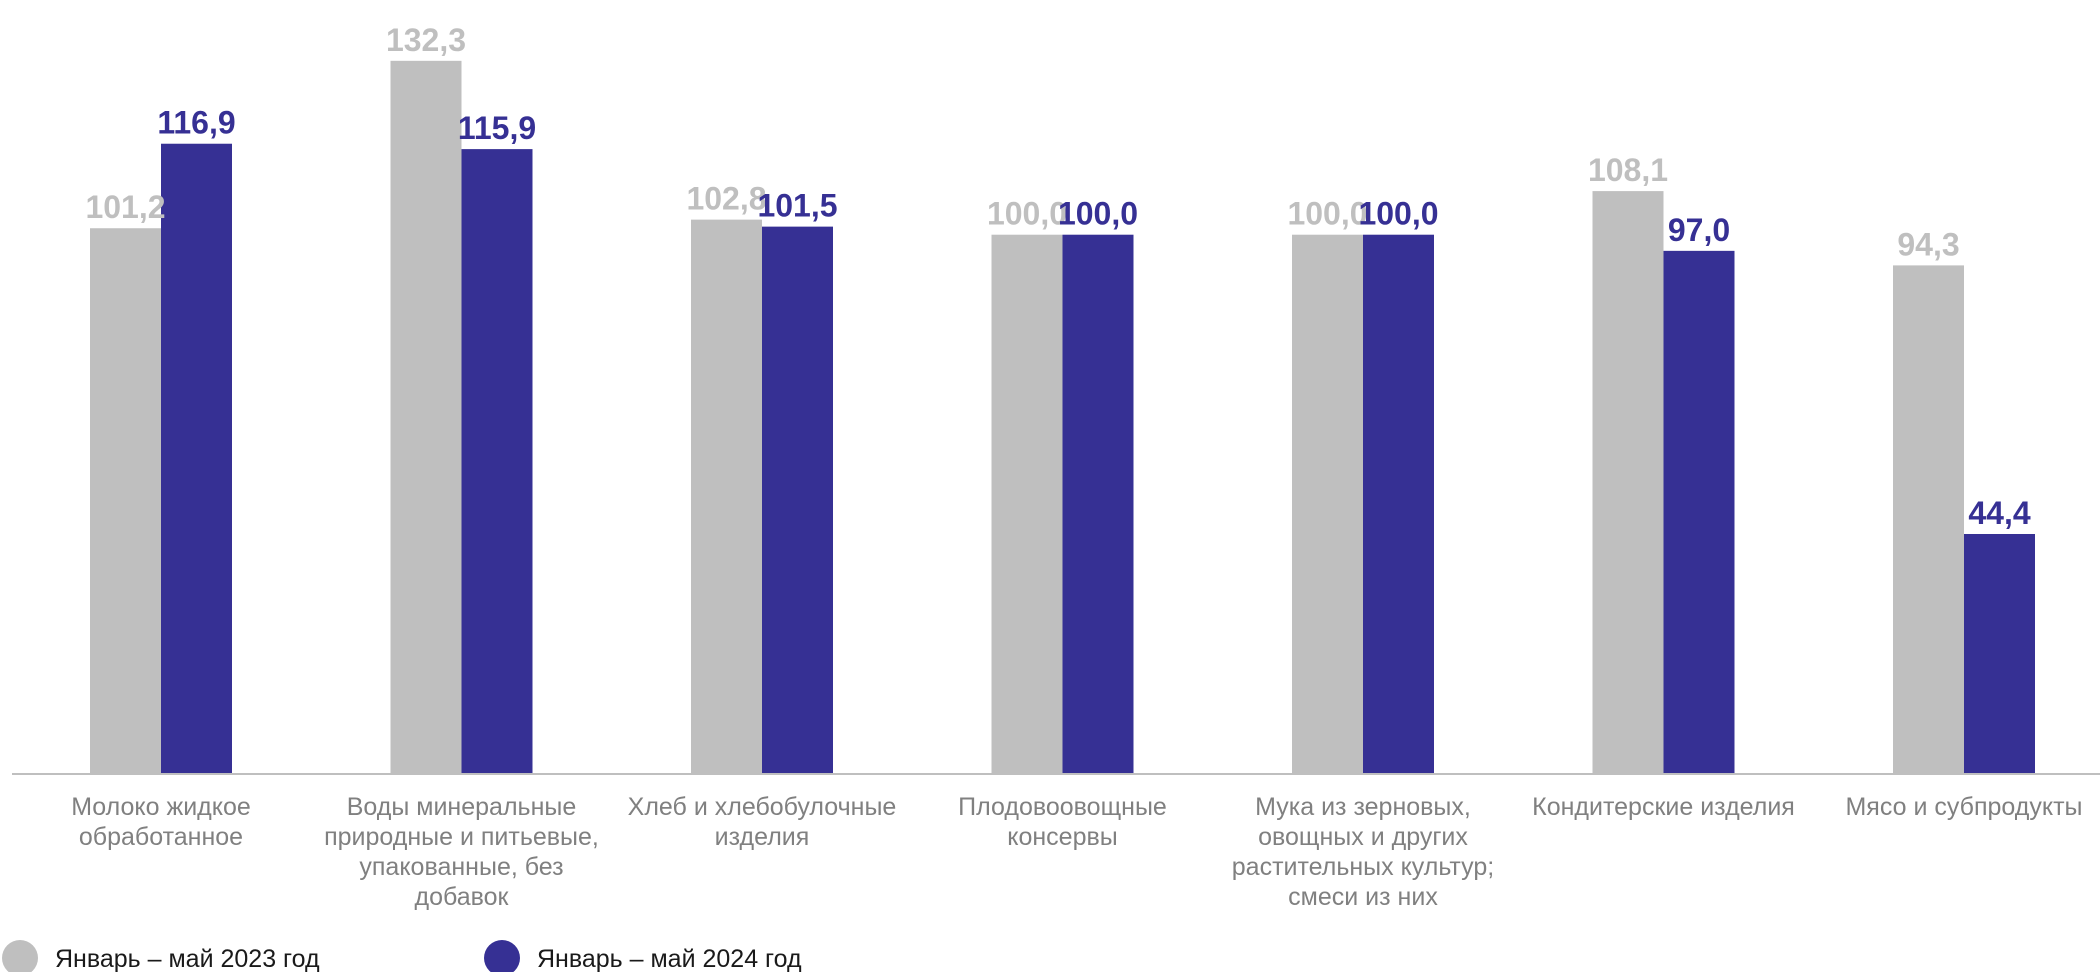  I want to click on bar-s2-c5, so click(1398, 503).